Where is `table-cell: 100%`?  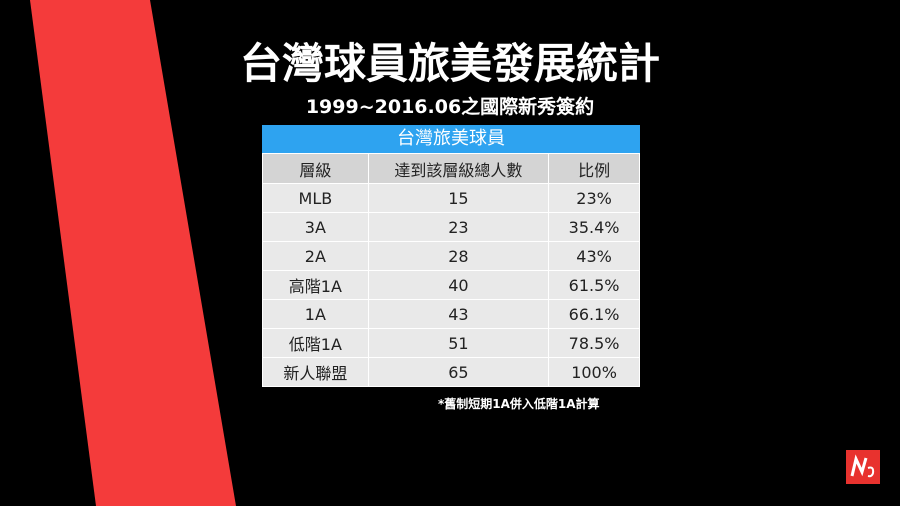 table-cell: 100% is located at coordinates (594, 372).